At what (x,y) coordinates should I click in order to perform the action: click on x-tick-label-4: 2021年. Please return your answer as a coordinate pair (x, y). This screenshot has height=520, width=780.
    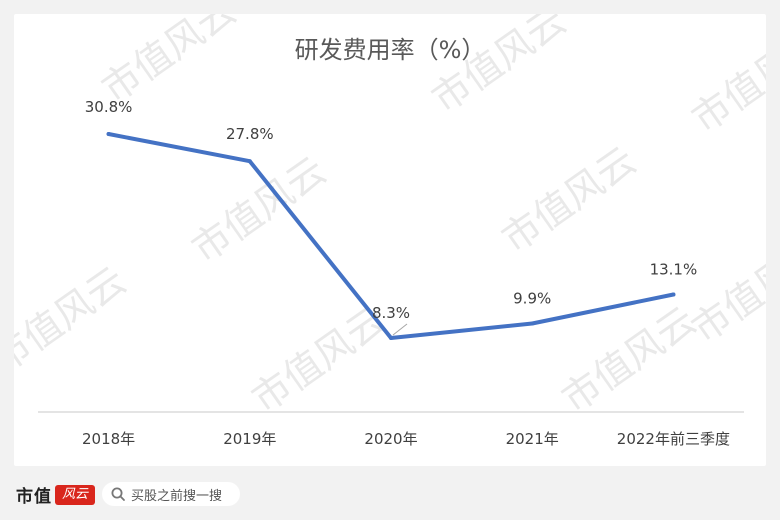
    Looking at the image, I should click on (532, 439).